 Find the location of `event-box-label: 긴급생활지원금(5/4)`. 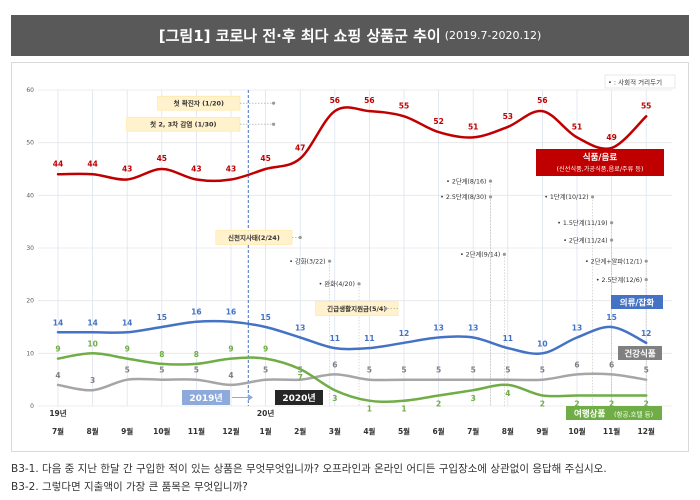

event-box-label: 긴급생활지원금(5/4) is located at coordinates (356, 308).